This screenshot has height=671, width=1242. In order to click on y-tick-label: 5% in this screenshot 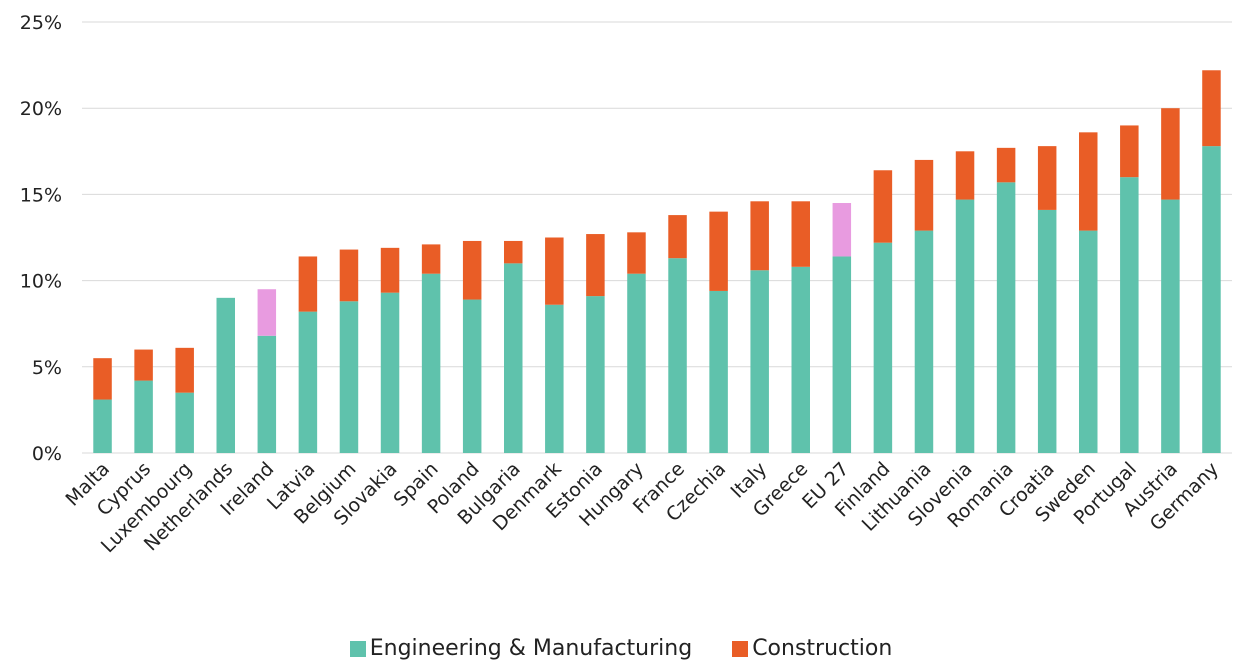, I will do `click(47, 368)`.